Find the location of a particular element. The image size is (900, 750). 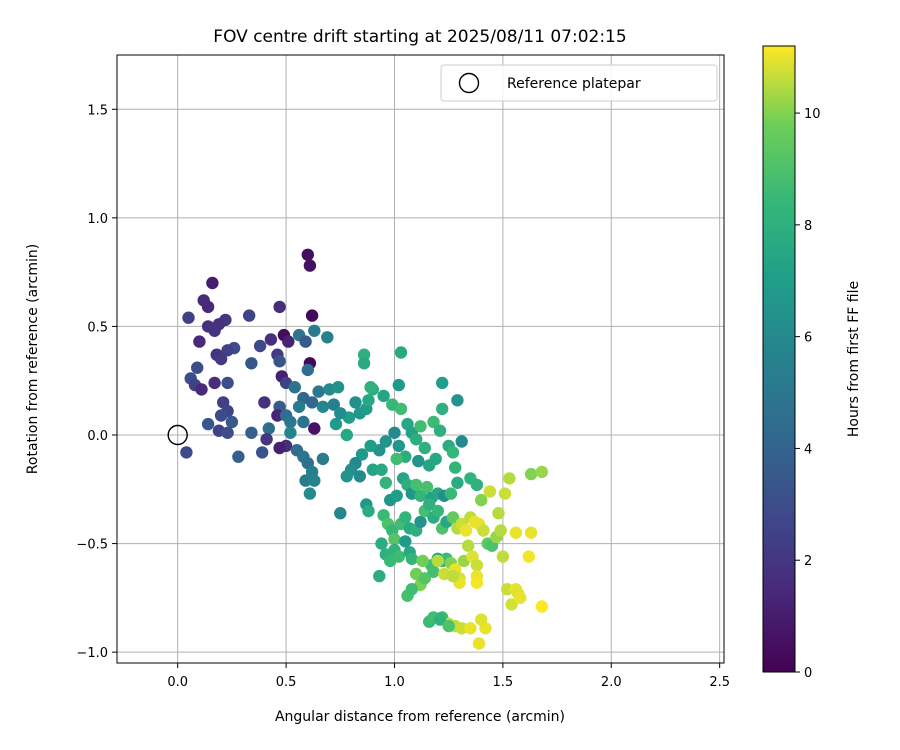

colorbar-tick-label: 2 is located at coordinates (808, 561).